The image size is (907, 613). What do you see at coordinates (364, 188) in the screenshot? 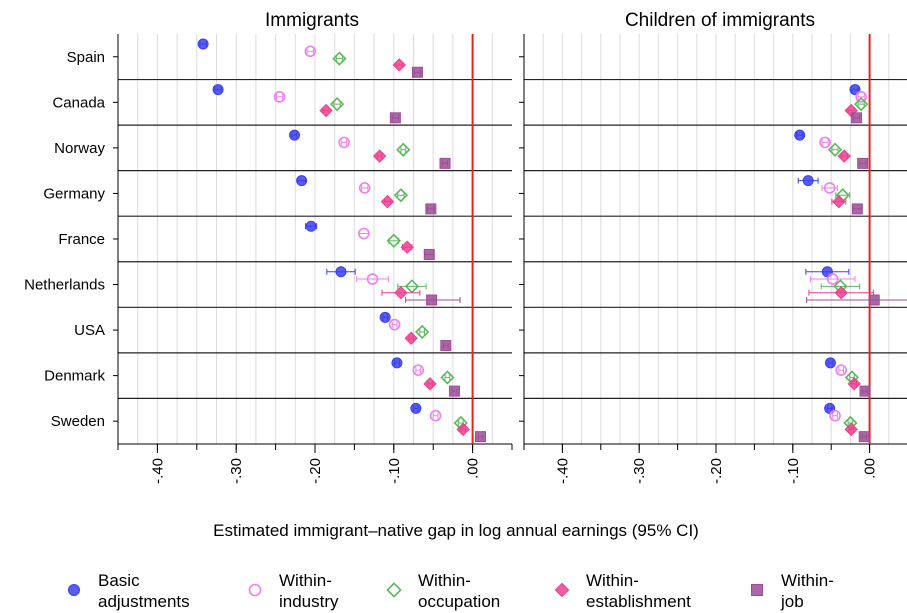
I see `point-immigrants-germany-within-industry` at bounding box center [364, 188].